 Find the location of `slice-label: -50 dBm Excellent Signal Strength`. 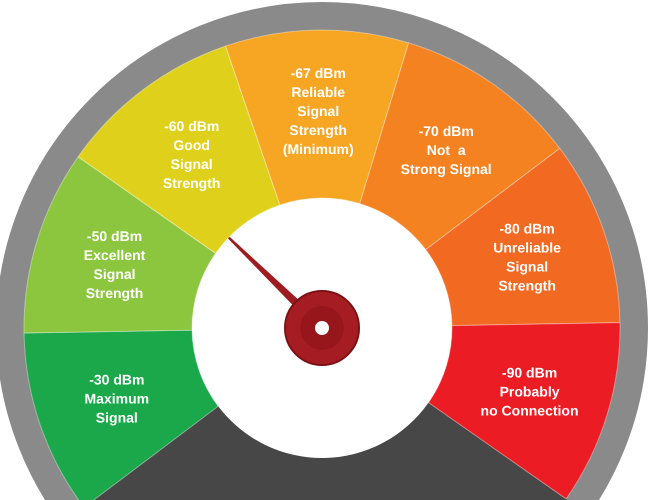

slice-label: -50 dBm Excellent Signal Strength is located at coordinates (115, 264).